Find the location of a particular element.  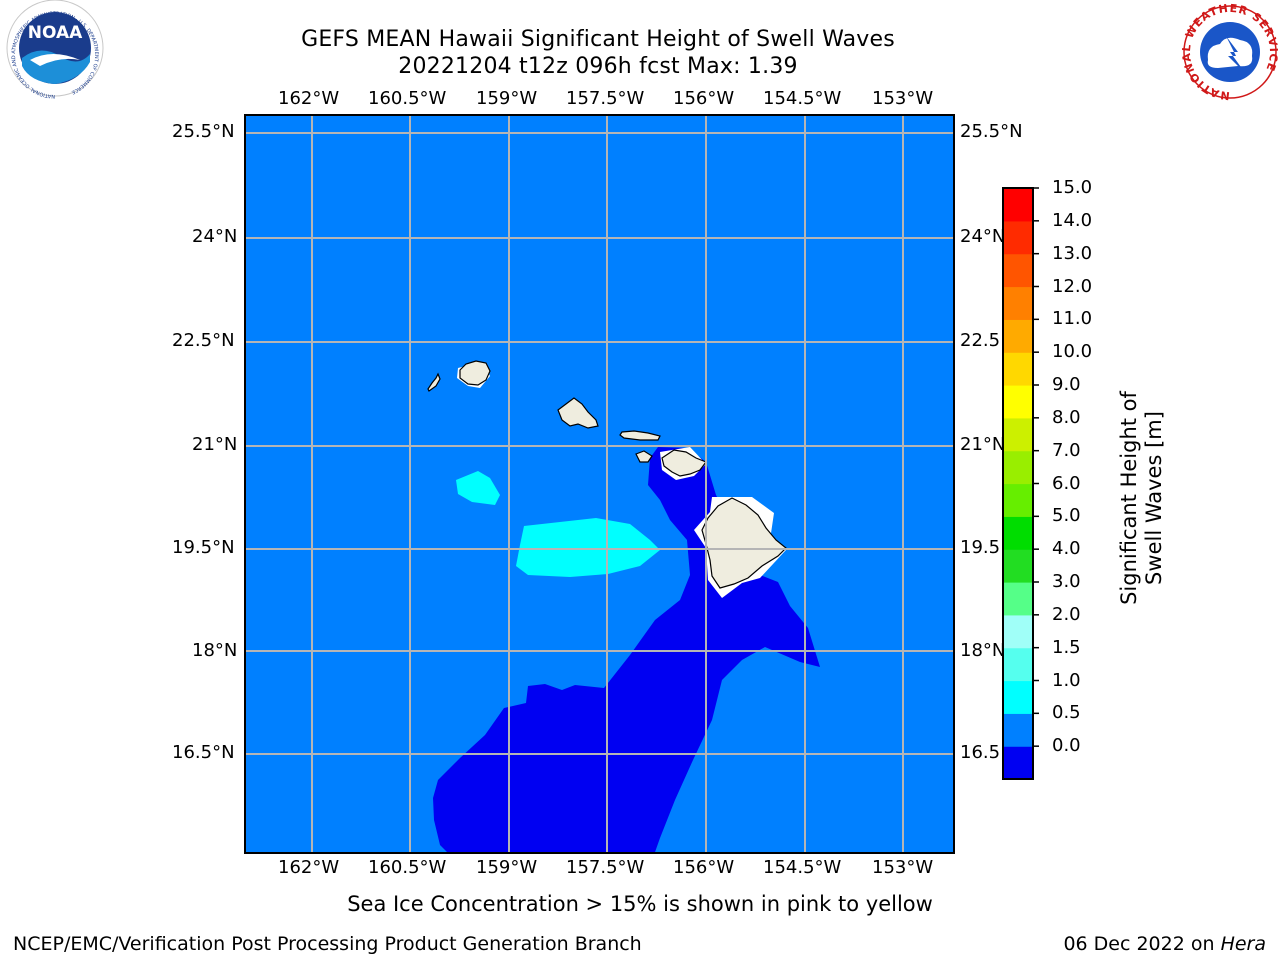

chart-subtitle: 20221204 t12z 096h fcst Max: 1.39 is located at coordinates (598, 66).